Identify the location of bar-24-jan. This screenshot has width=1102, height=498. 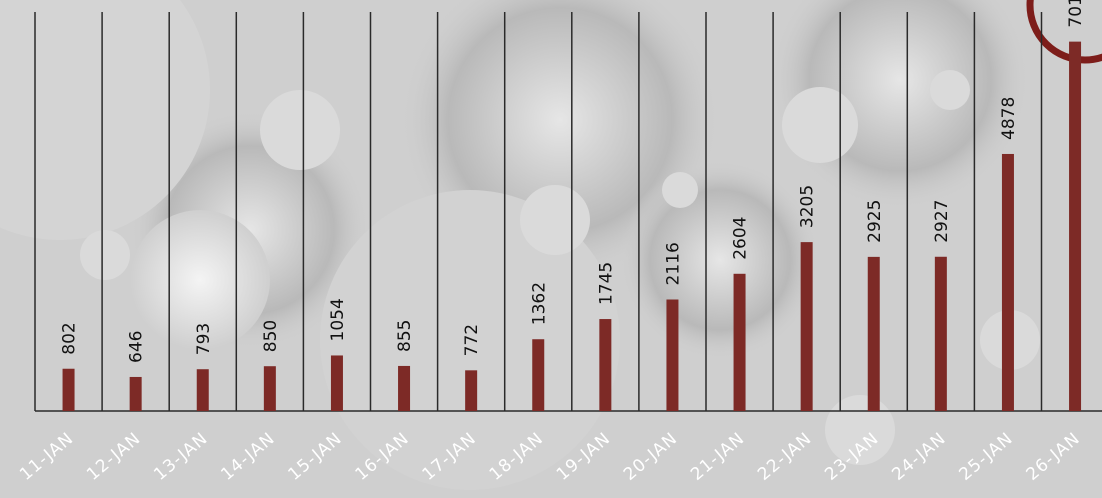
(940, 333).